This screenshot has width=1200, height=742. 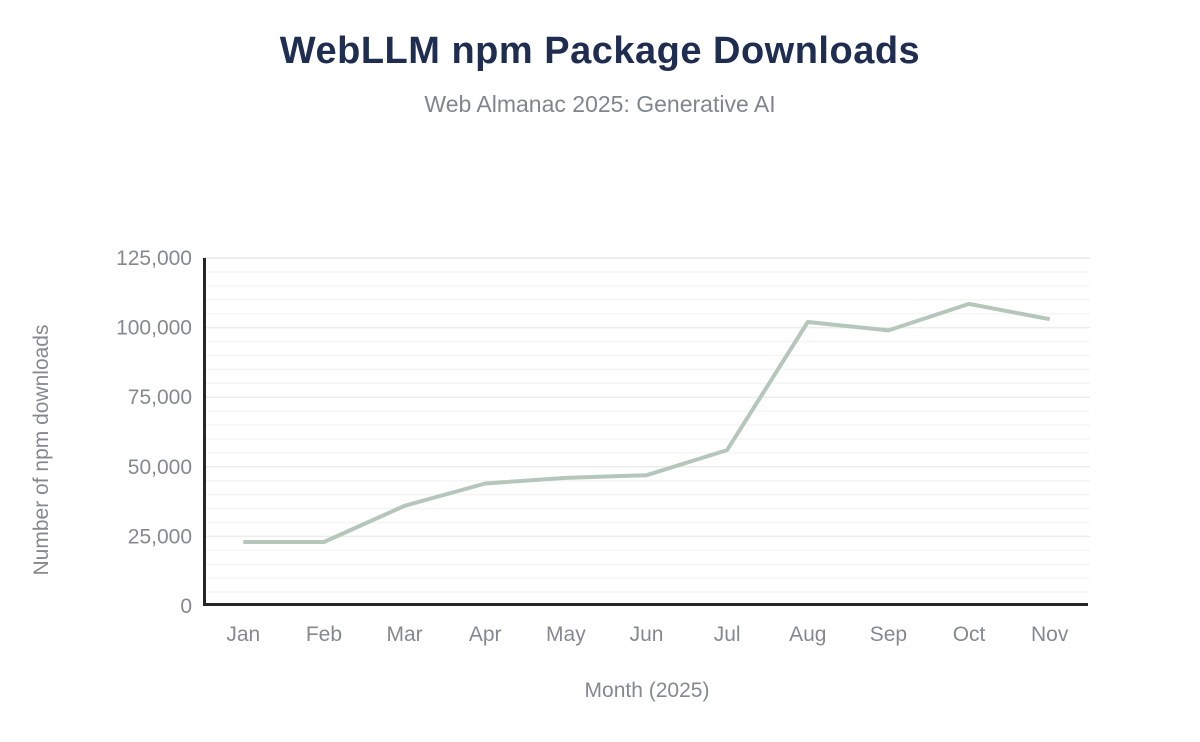 I want to click on x-tick-label: Apr, so click(x=485, y=634).